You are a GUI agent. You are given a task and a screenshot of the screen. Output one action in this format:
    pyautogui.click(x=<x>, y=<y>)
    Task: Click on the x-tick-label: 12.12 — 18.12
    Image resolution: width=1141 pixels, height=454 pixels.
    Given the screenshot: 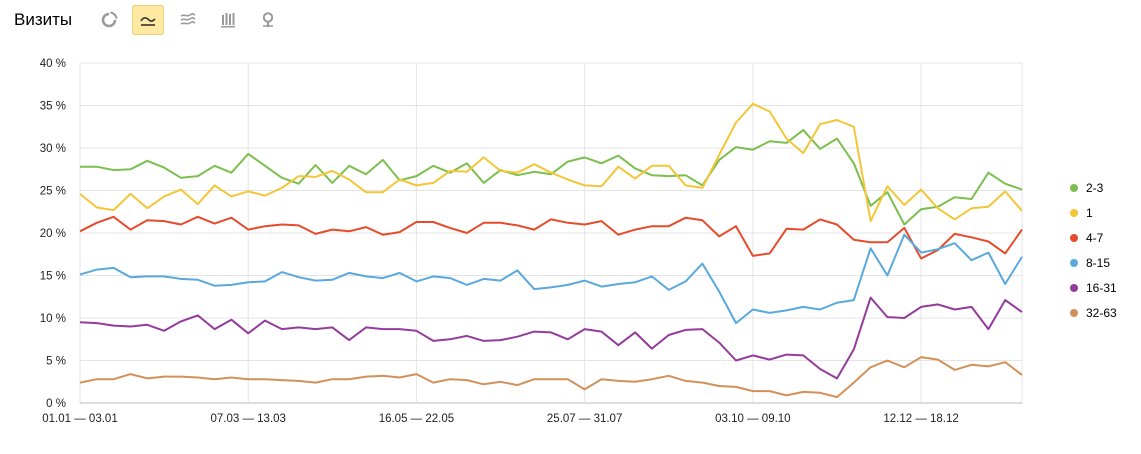 What is the action you would take?
    pyautogui.click(x=920, y=419)
    